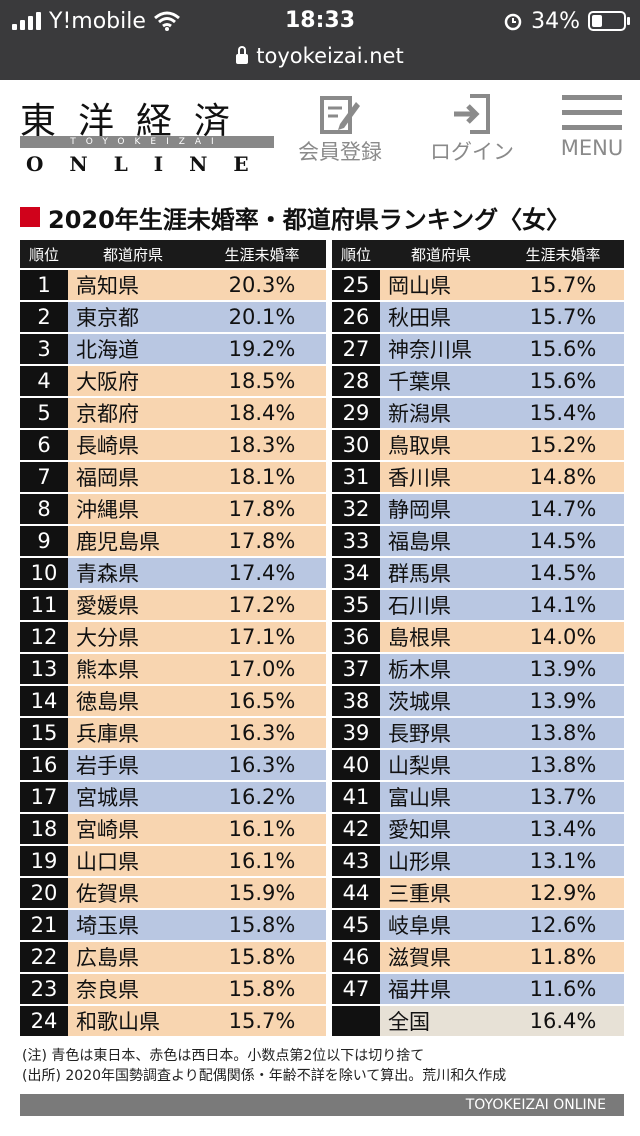 Image resolution: width=640 pixels, height=1136 pixels. Describe the element at coordinates (44, 893) in the screenshot. I see `cell-rank: 20` at that location.